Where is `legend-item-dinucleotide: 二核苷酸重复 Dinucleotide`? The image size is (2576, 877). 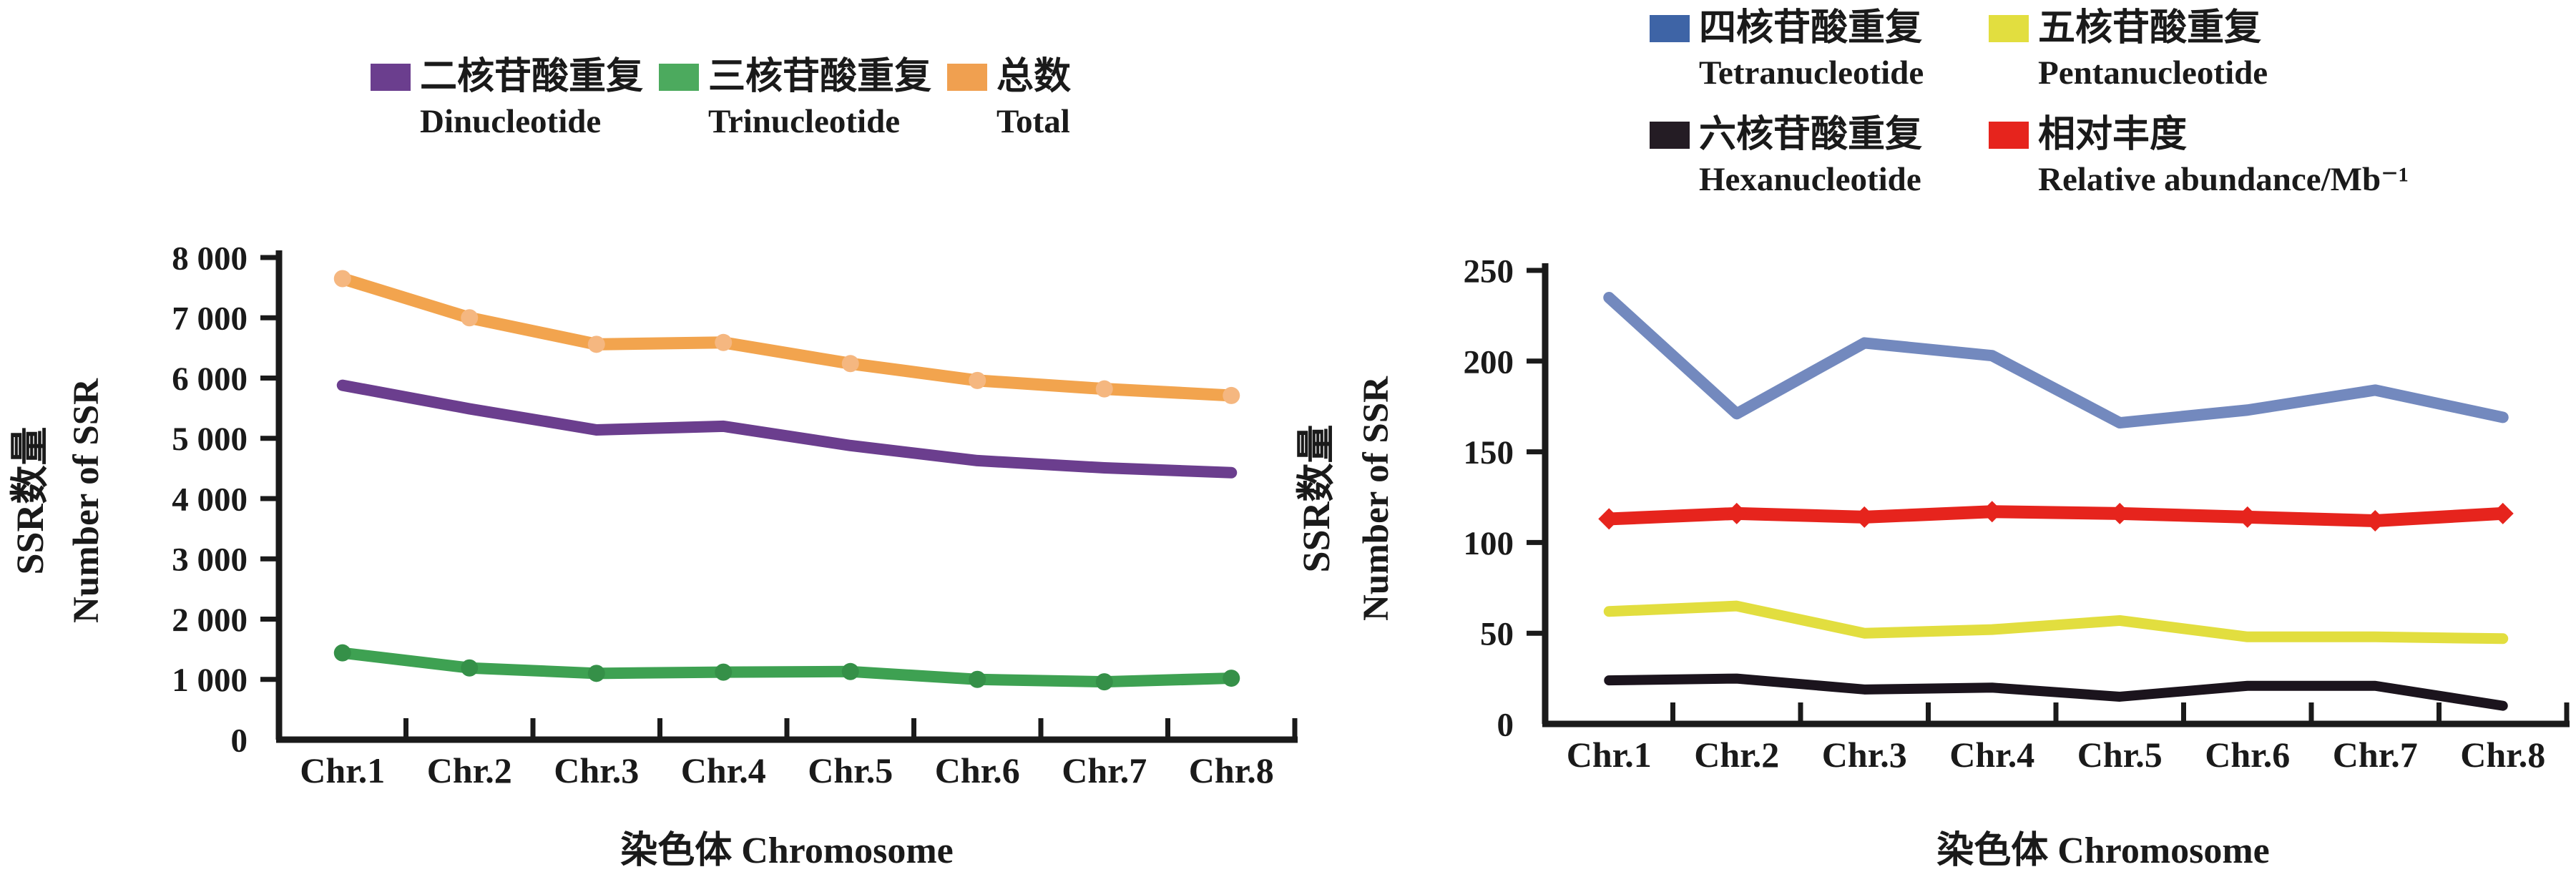 legend-item-dinucleotide: 二核苷酸重复 Dinucleotide is located at coordinates (507, 99).